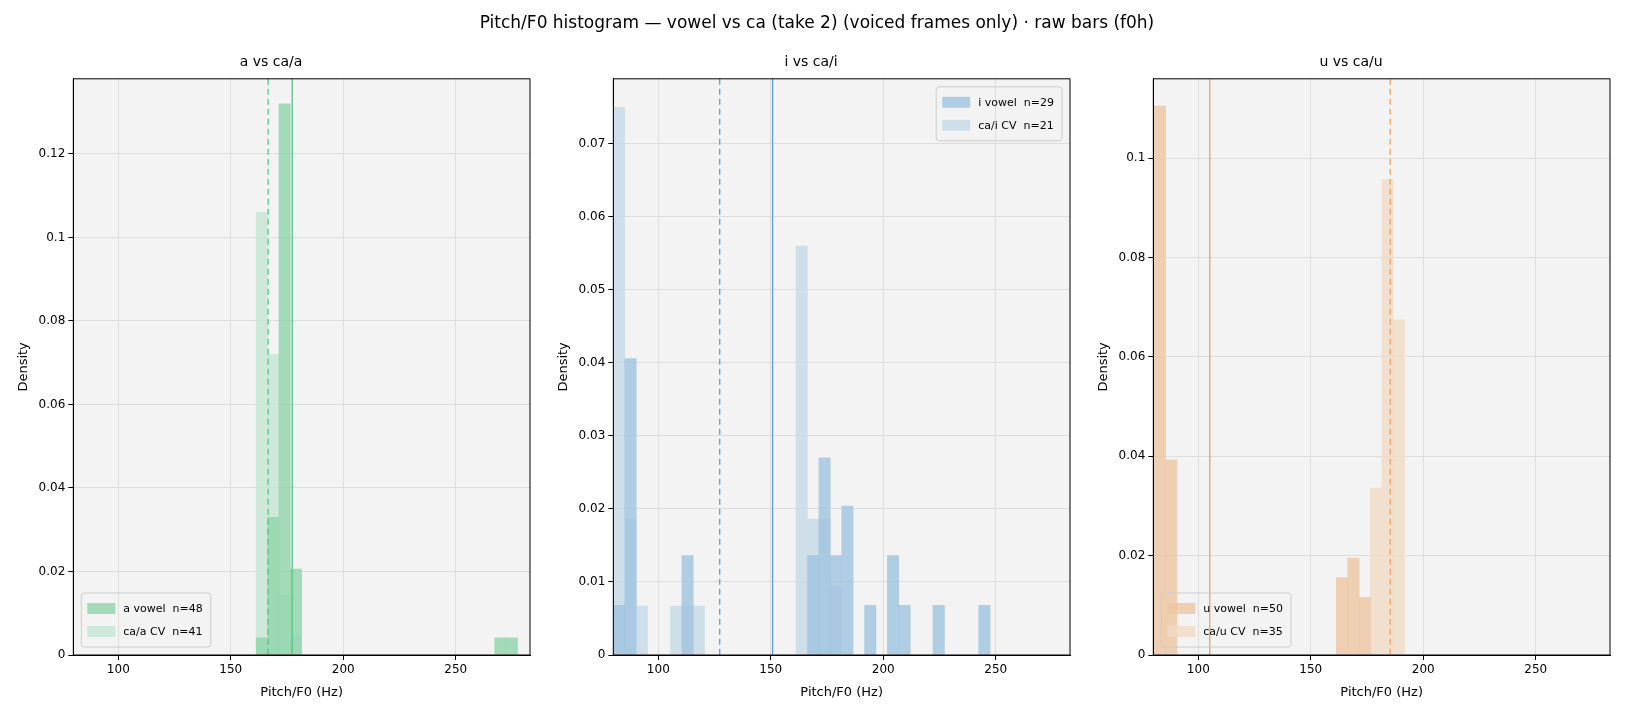  What do you see at coordinates (592, 581) in the screenshot?
I see `y-tick-label: 0.01` at bounding box center [592, 581].